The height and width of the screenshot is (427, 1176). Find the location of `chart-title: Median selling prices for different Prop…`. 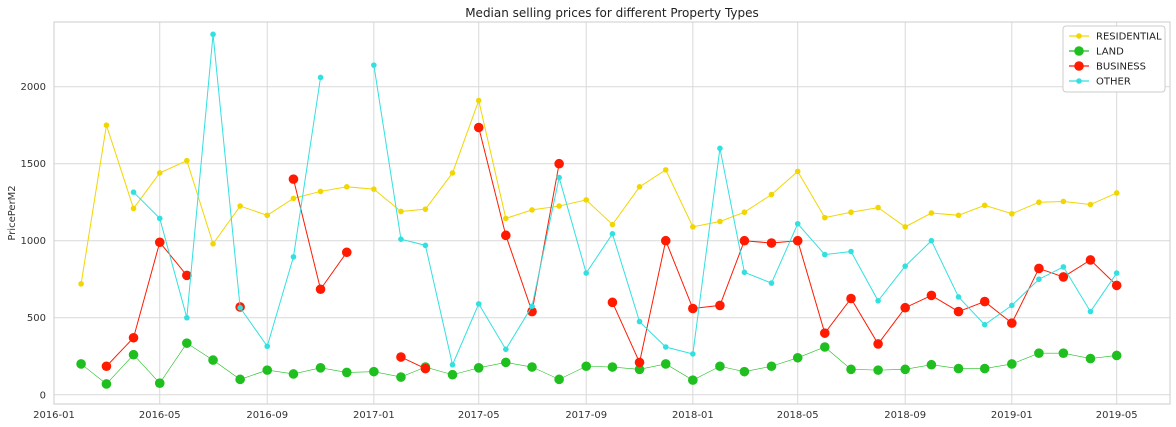

chart-title: Median selling prices for different Prop… is located at coordinates (612, 13).